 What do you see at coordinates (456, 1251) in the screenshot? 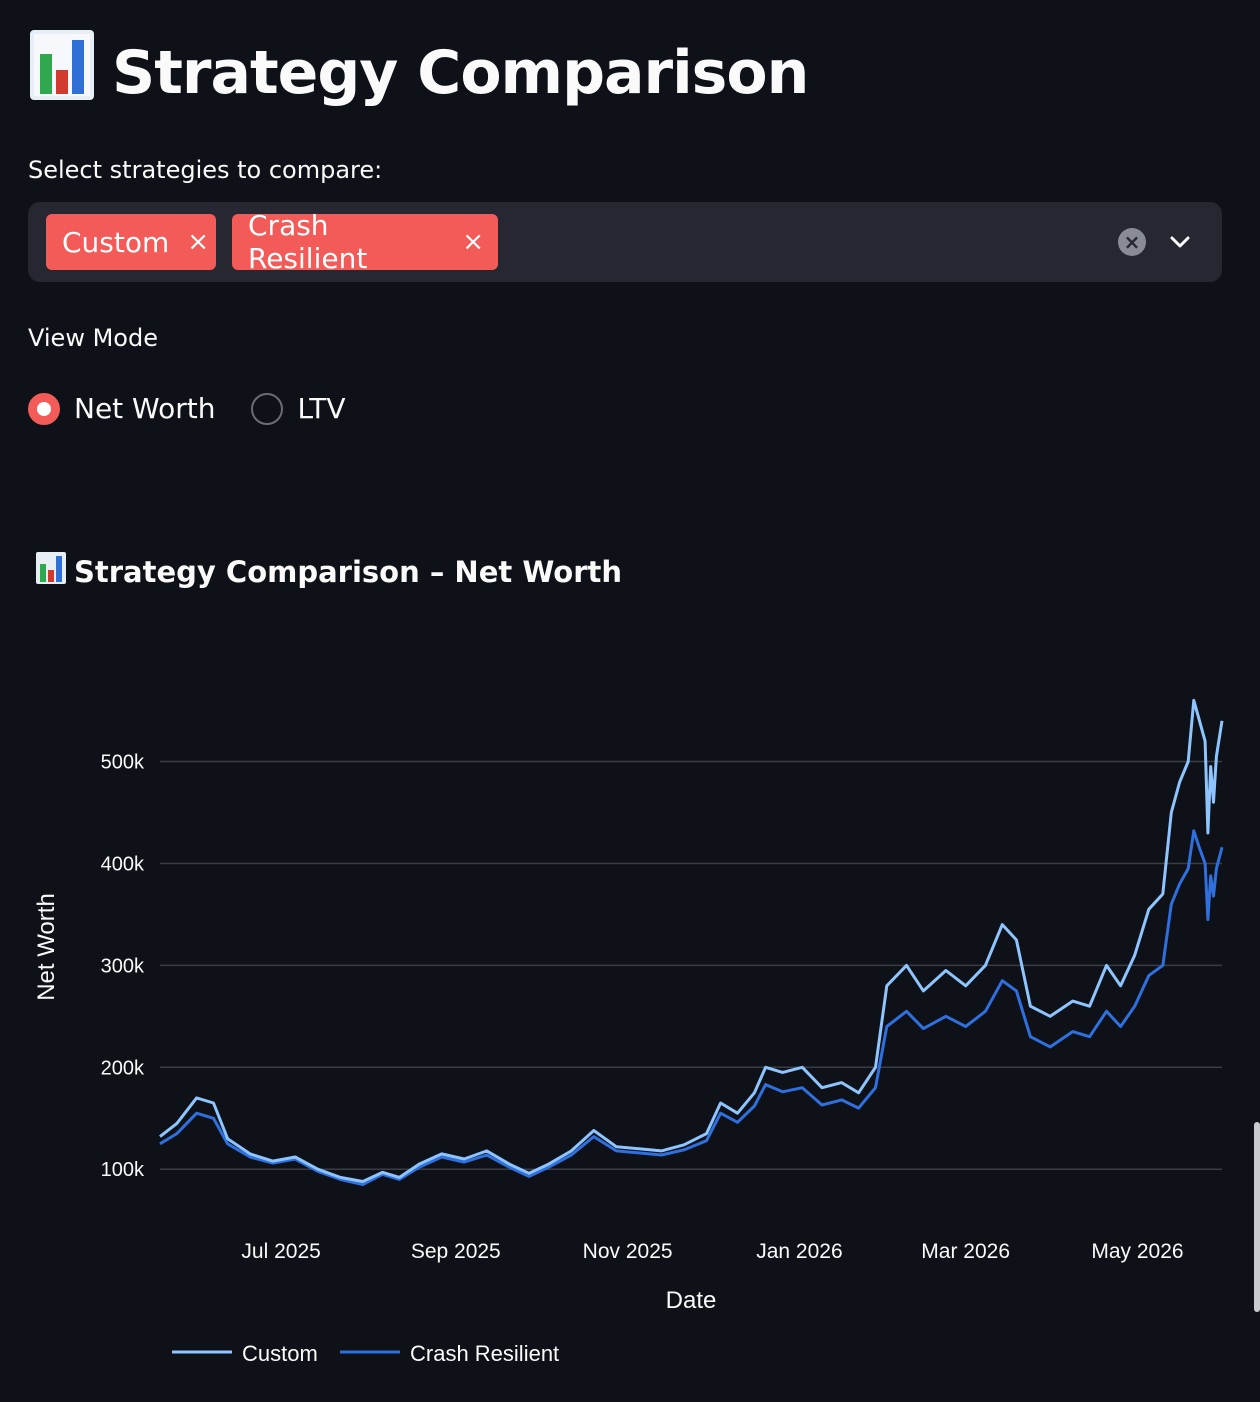
I see `x-tick-label: Sep 2025` at bounding box center [456, 1251].